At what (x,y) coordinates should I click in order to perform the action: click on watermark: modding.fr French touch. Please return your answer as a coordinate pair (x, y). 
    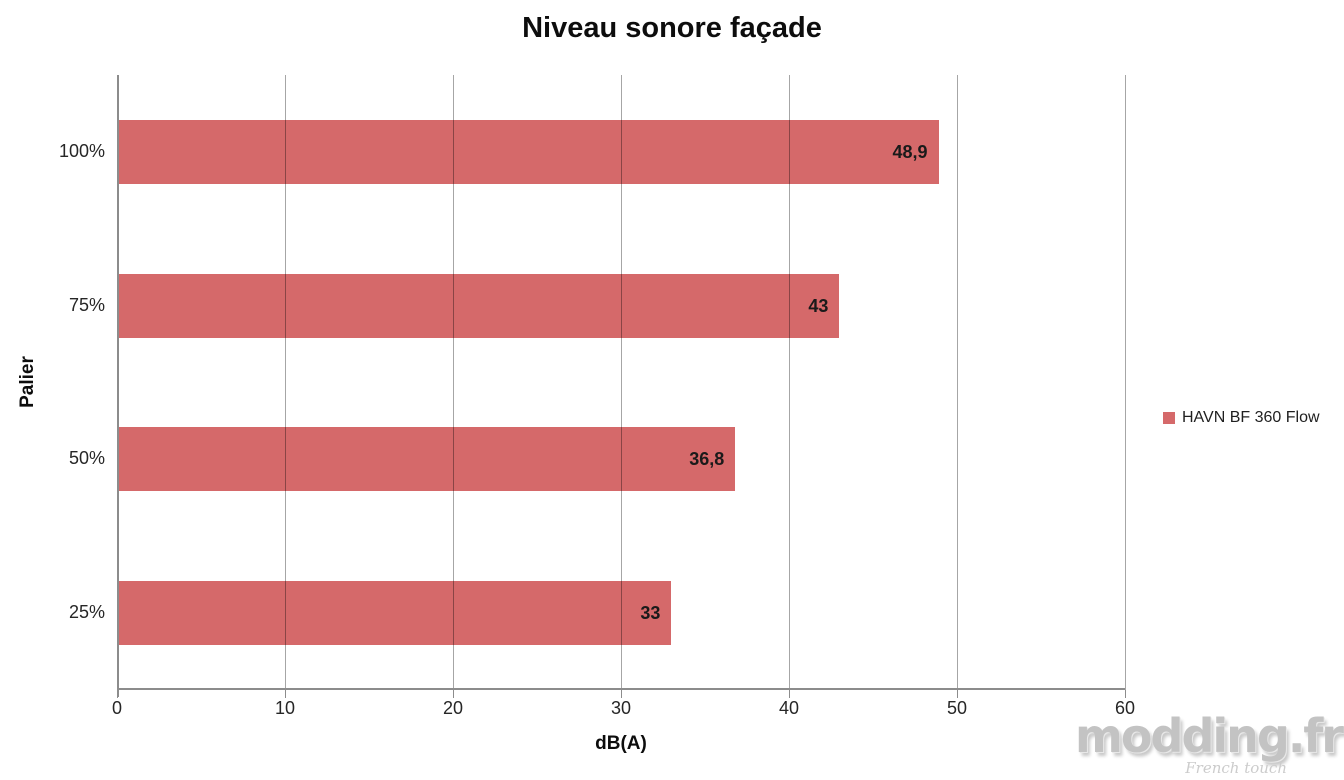
    Looking at the image, I should click on (1209, 743).